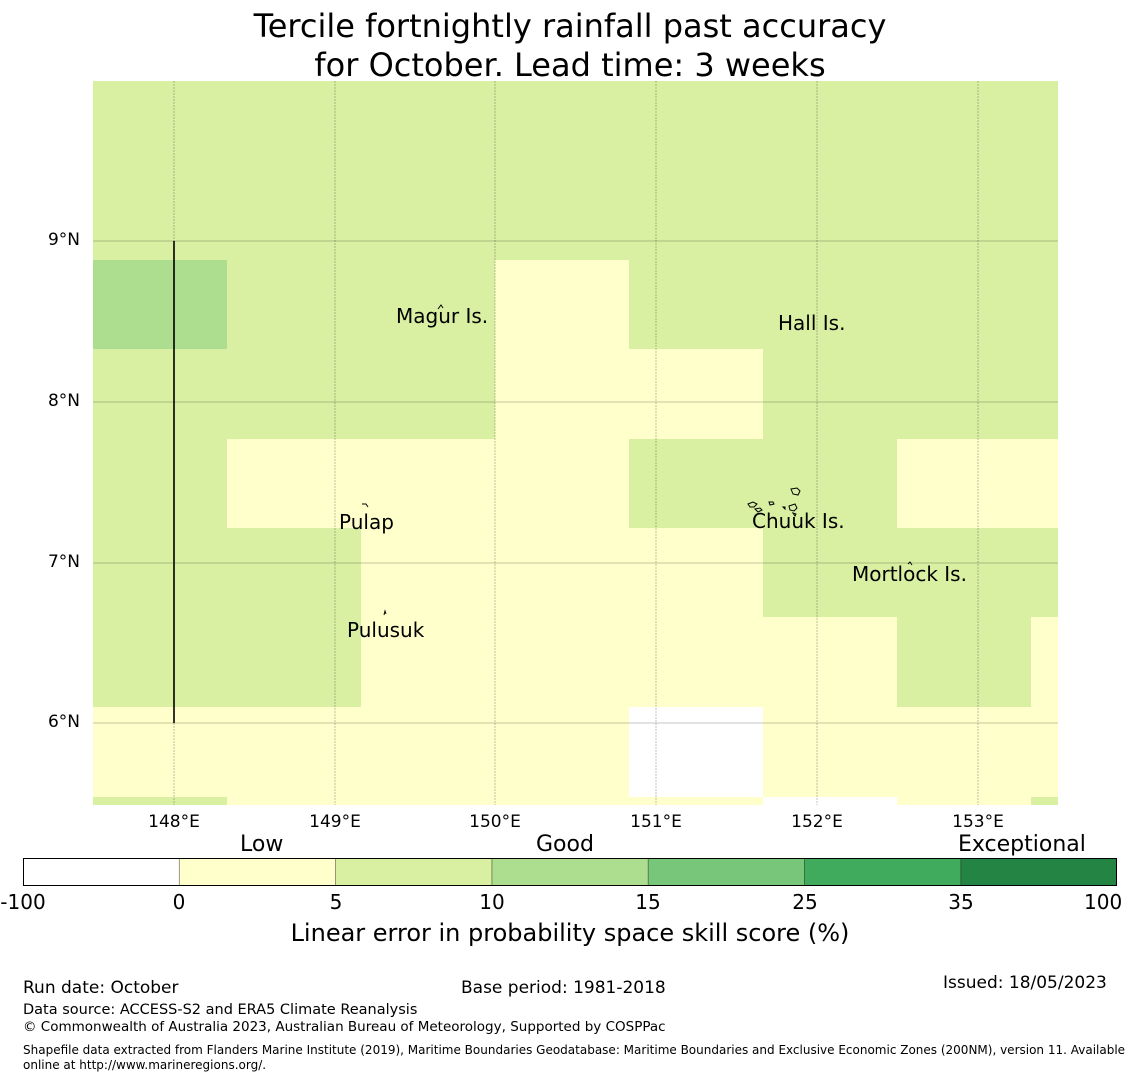 The image size is (1140, 1080). What do you see at coordinates (774, 502) in the screenshot?
I see `chuuk-islands-shape` at bounding box center [774, 502].